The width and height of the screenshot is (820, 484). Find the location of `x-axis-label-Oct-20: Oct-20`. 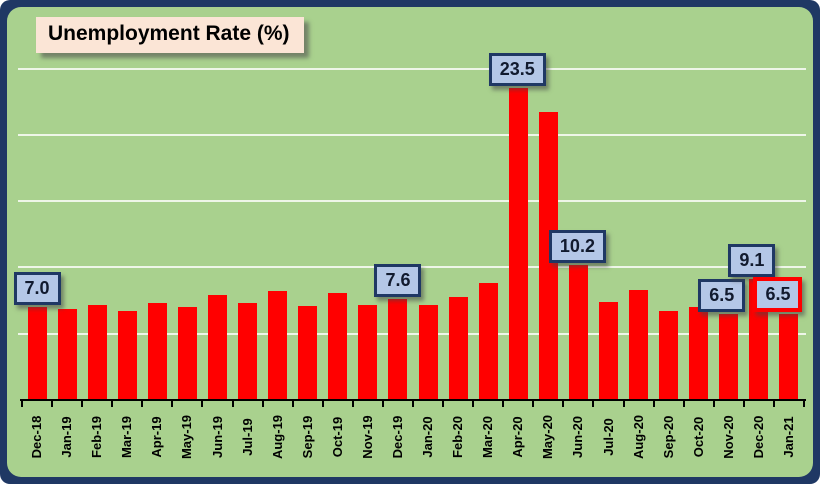

x-axis-label-Oct-20: Oct-20 is located at coordinates (698, 437).